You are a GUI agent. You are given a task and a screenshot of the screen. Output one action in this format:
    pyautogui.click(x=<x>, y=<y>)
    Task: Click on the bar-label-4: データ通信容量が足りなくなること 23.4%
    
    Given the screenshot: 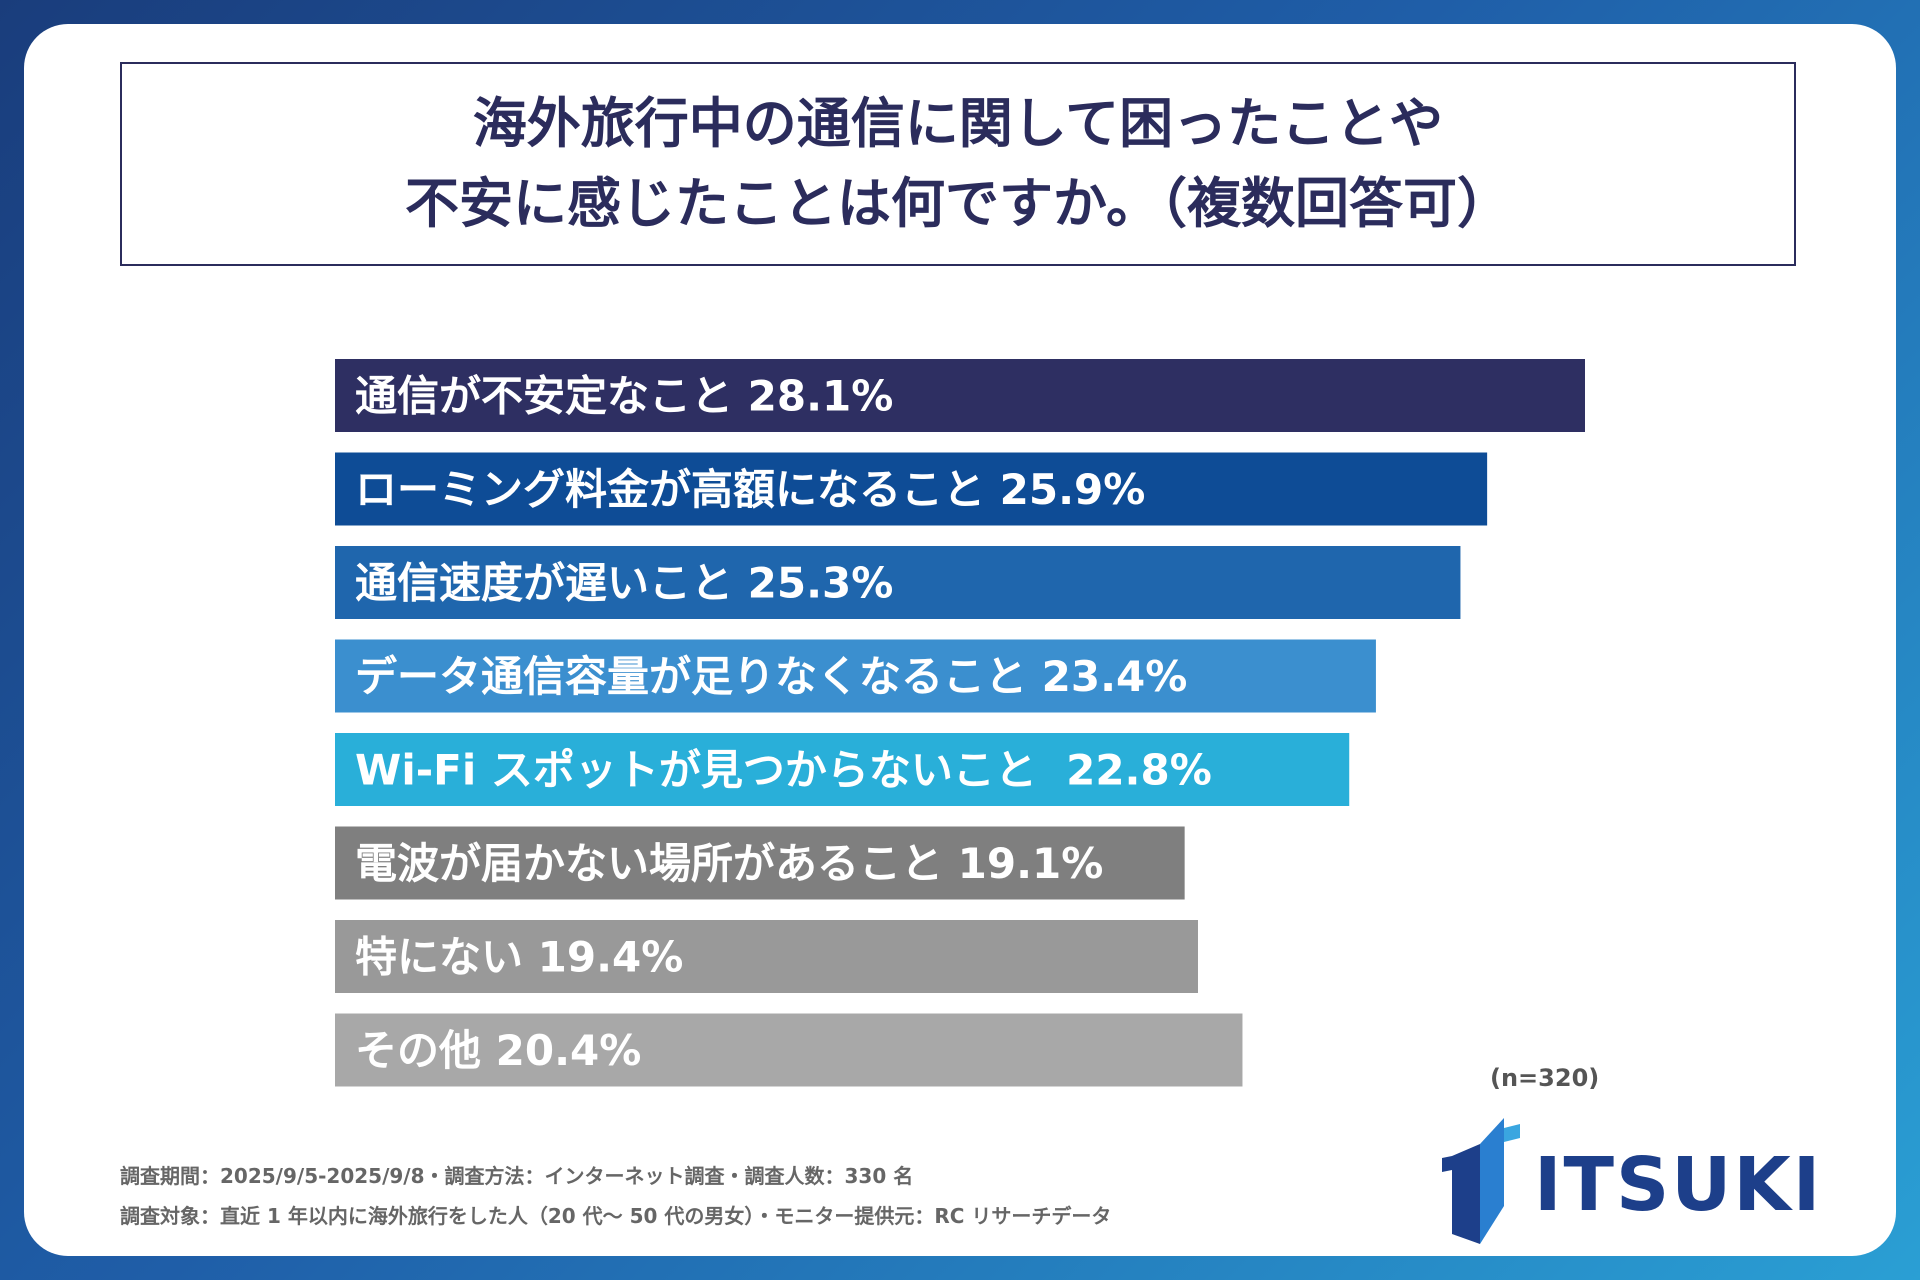 What is the action you would take?
    pyautogui.click(x=771, y=676)
    